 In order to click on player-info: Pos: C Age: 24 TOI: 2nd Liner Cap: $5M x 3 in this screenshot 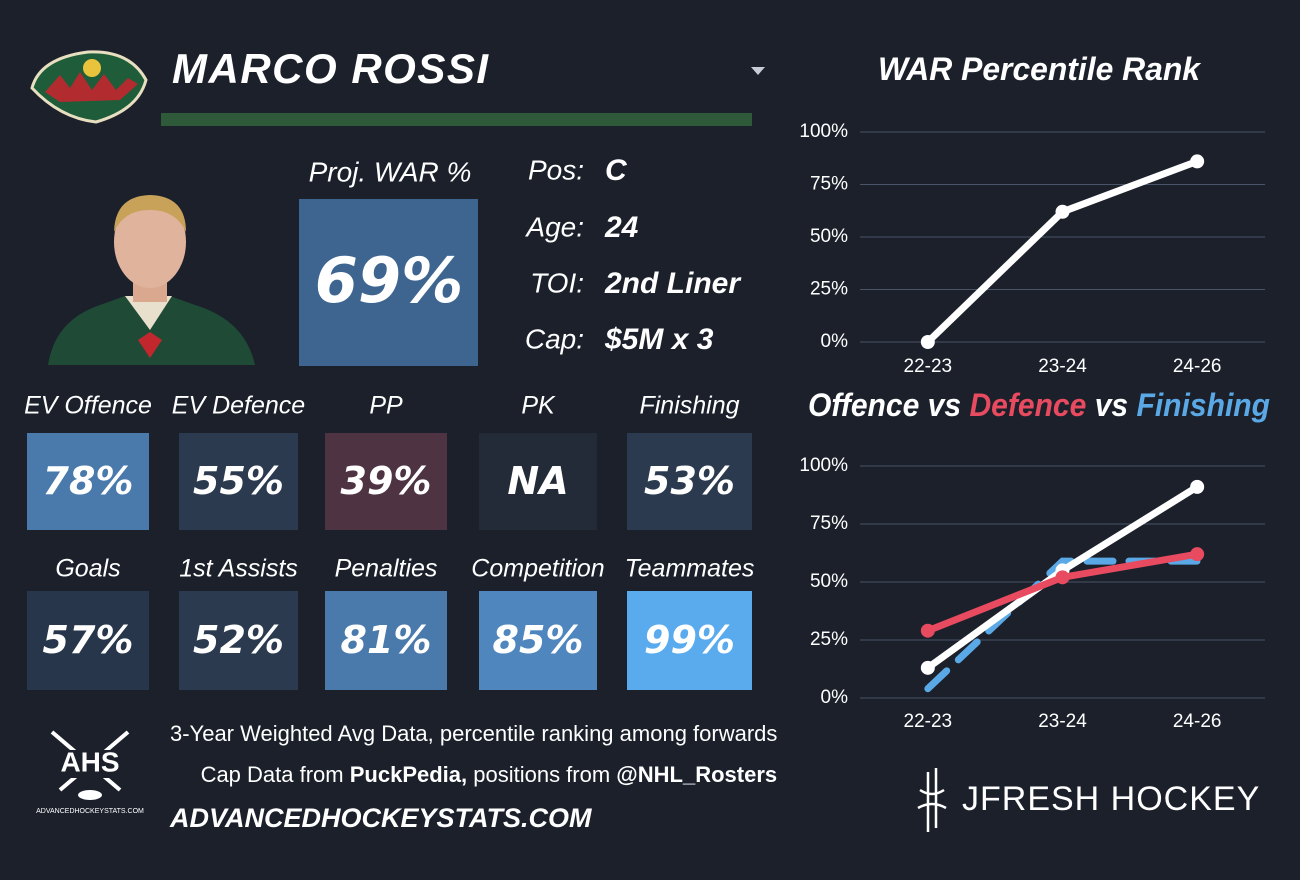, I will do `click(633, 255)`.